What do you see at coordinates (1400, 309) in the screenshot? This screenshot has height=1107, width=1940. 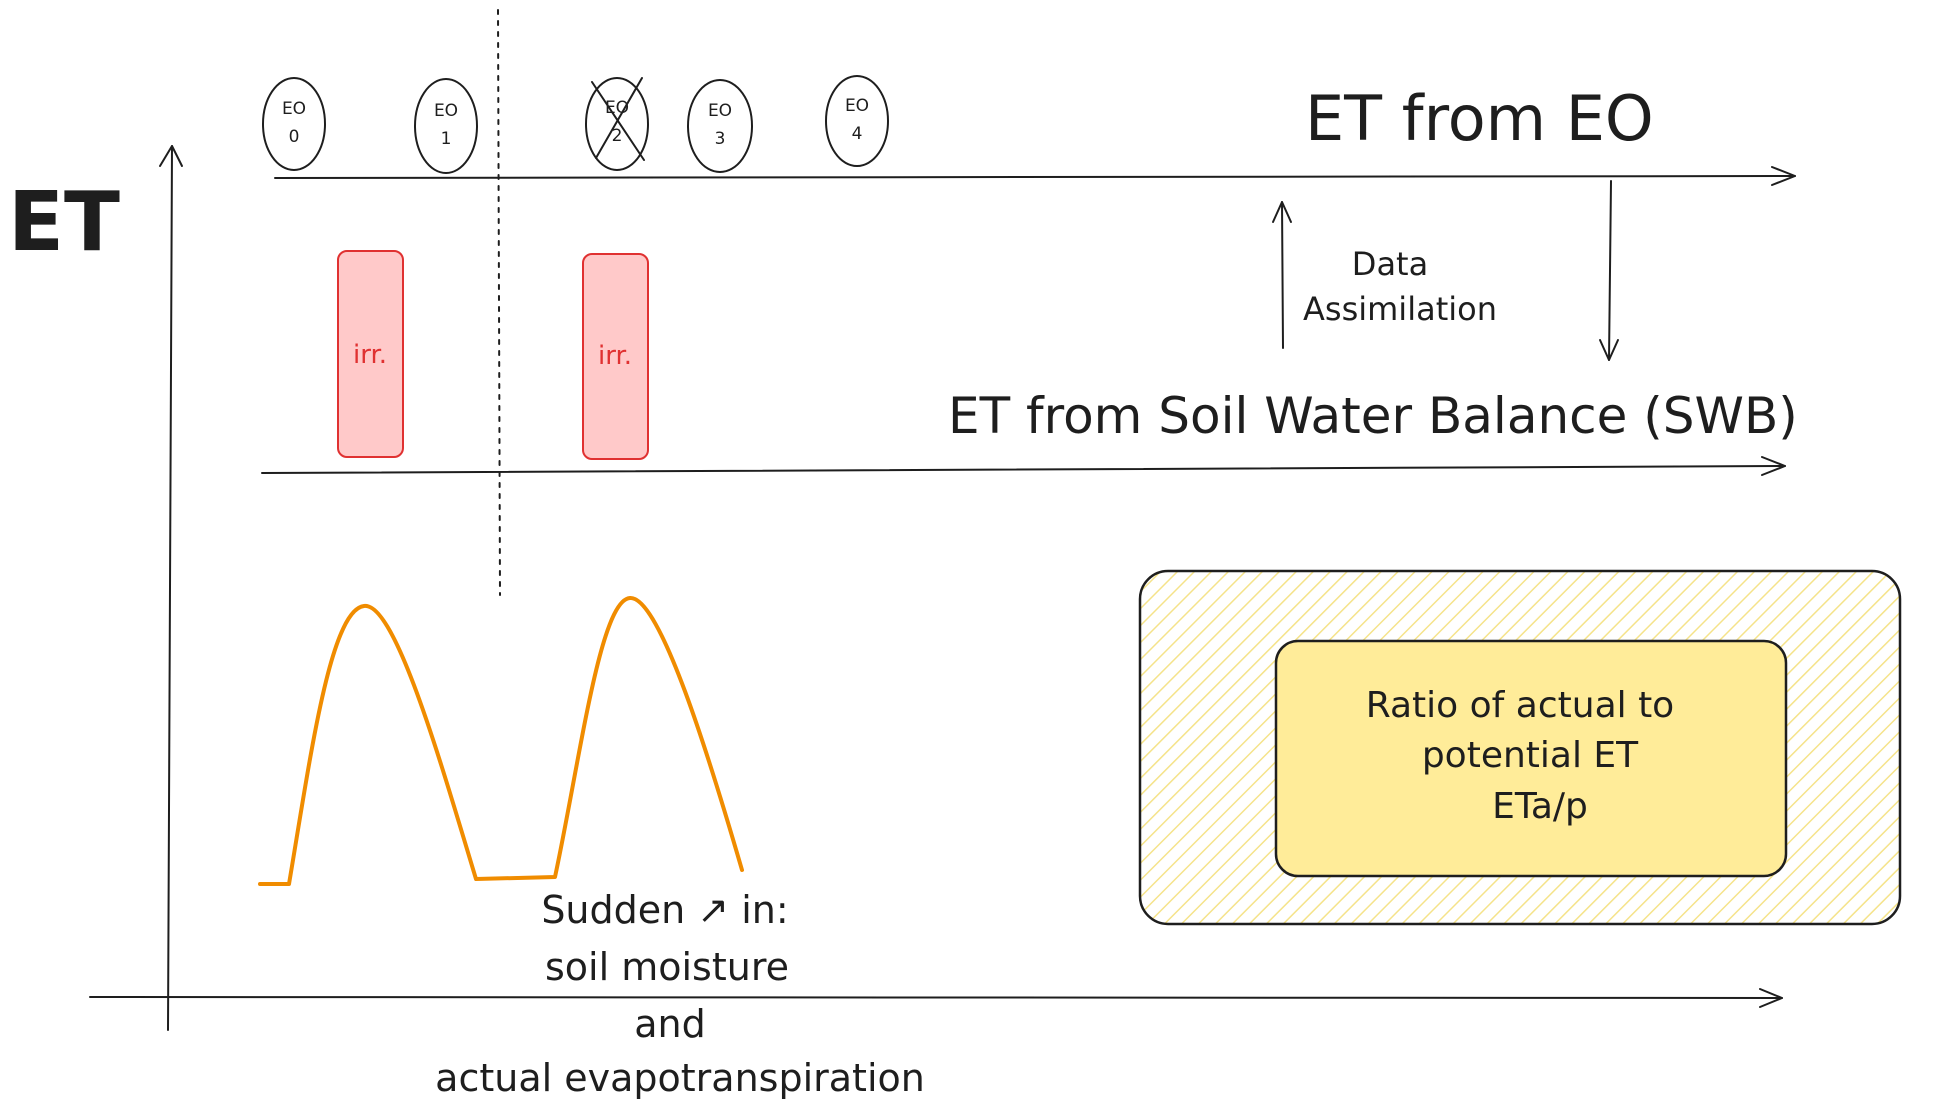 I see `assimilation-label-line2: Assimilation` at bounding box center [1400, 309].